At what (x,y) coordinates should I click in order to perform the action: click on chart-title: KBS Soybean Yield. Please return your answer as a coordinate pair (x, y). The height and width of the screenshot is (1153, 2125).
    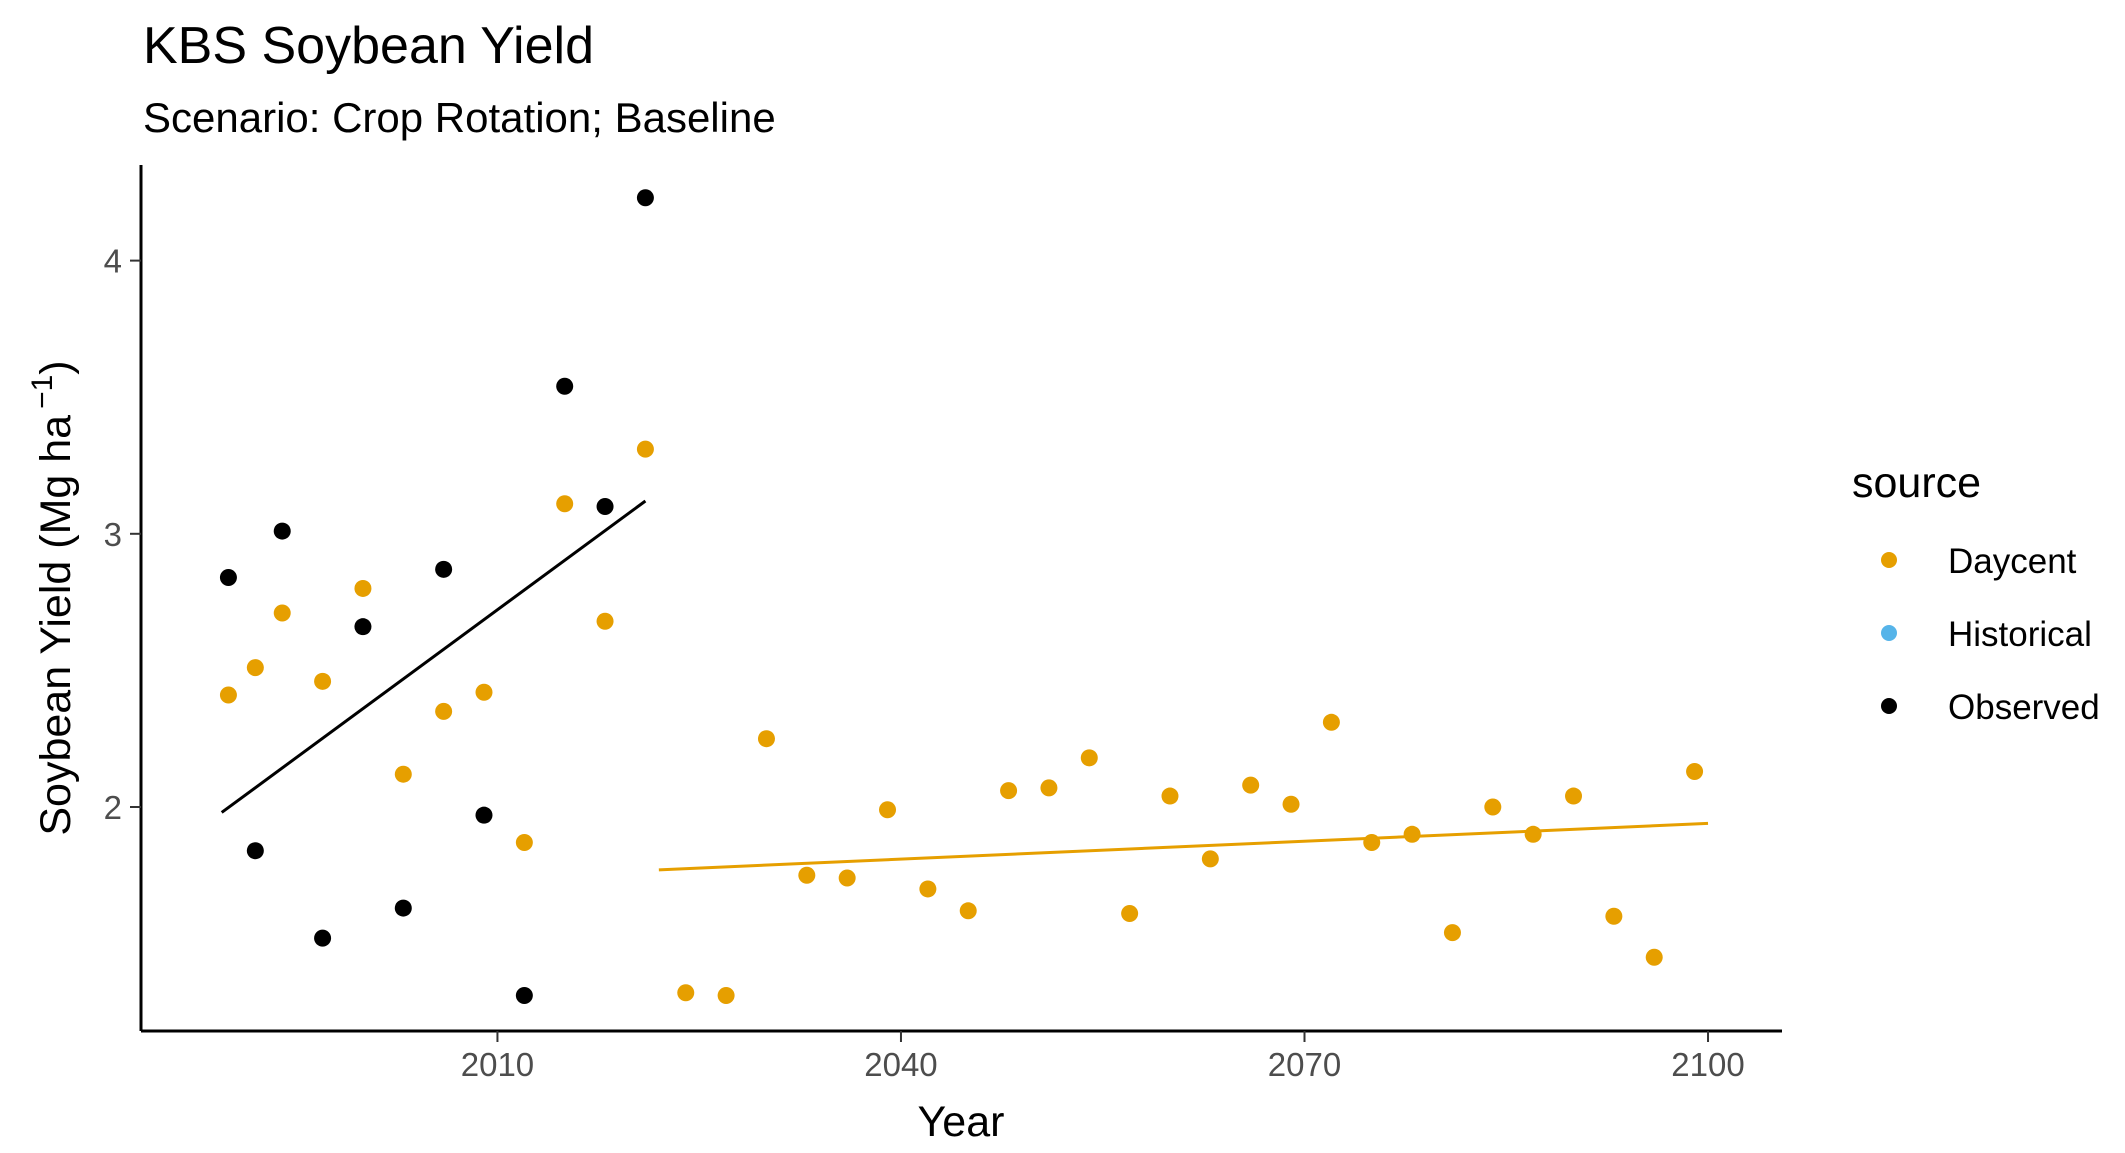
    Looking at the image, I should click on (368, 46).